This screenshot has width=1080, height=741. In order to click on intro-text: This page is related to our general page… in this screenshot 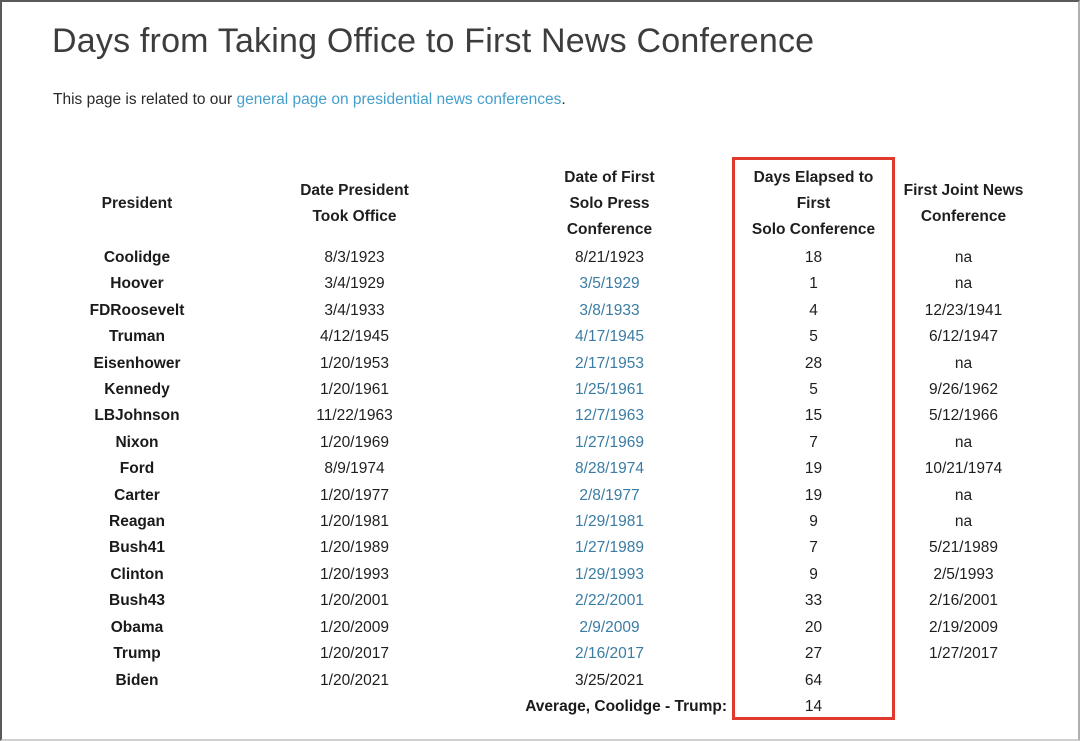, I will do `click(309, 99)`.